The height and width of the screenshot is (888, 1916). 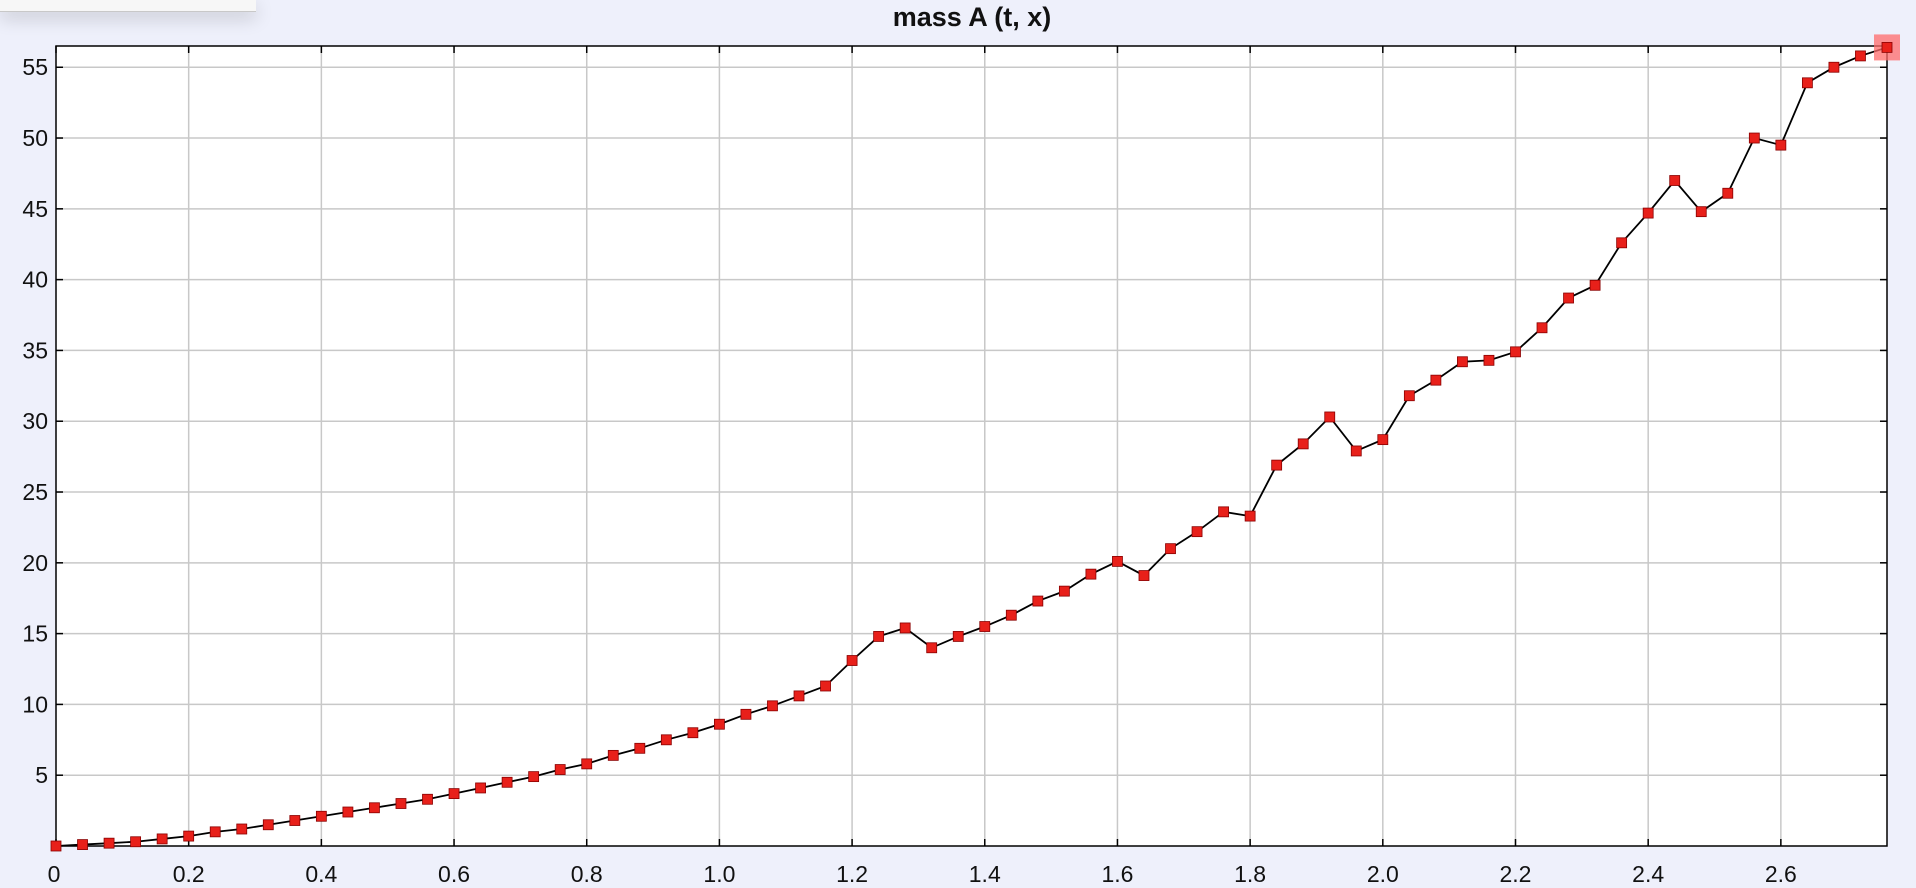 I want to click on x-tick-label: 2.0, so click(x=1383, y=874).